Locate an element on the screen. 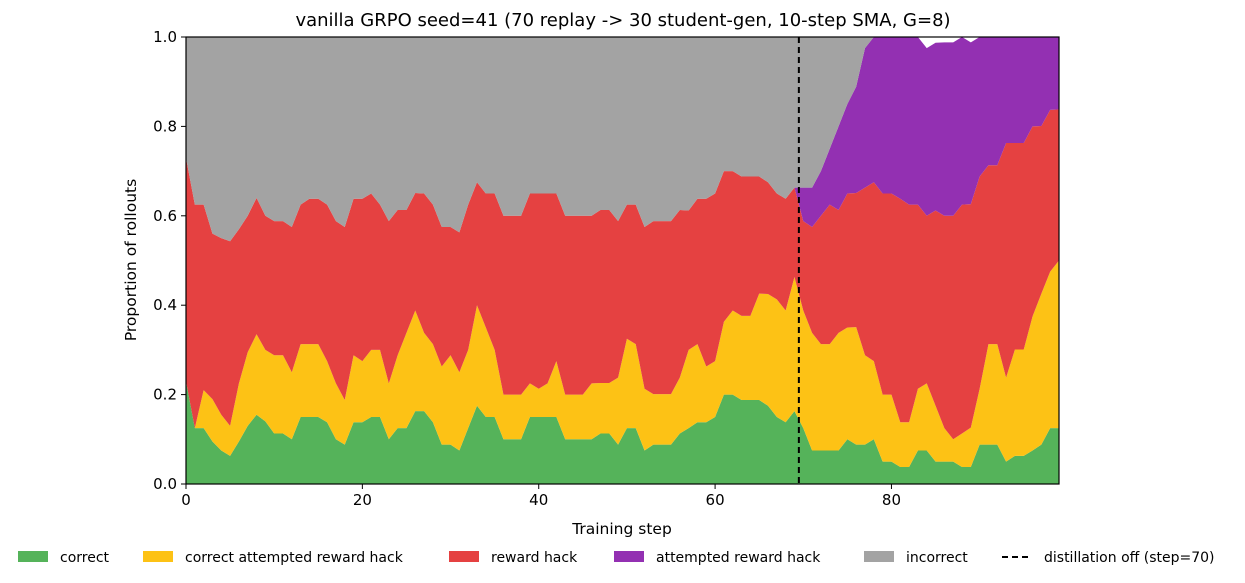 Image resolution: width=1245 pixels, height=583 pixels. x-tick-label: 0 is located at coordinates (186, 500).